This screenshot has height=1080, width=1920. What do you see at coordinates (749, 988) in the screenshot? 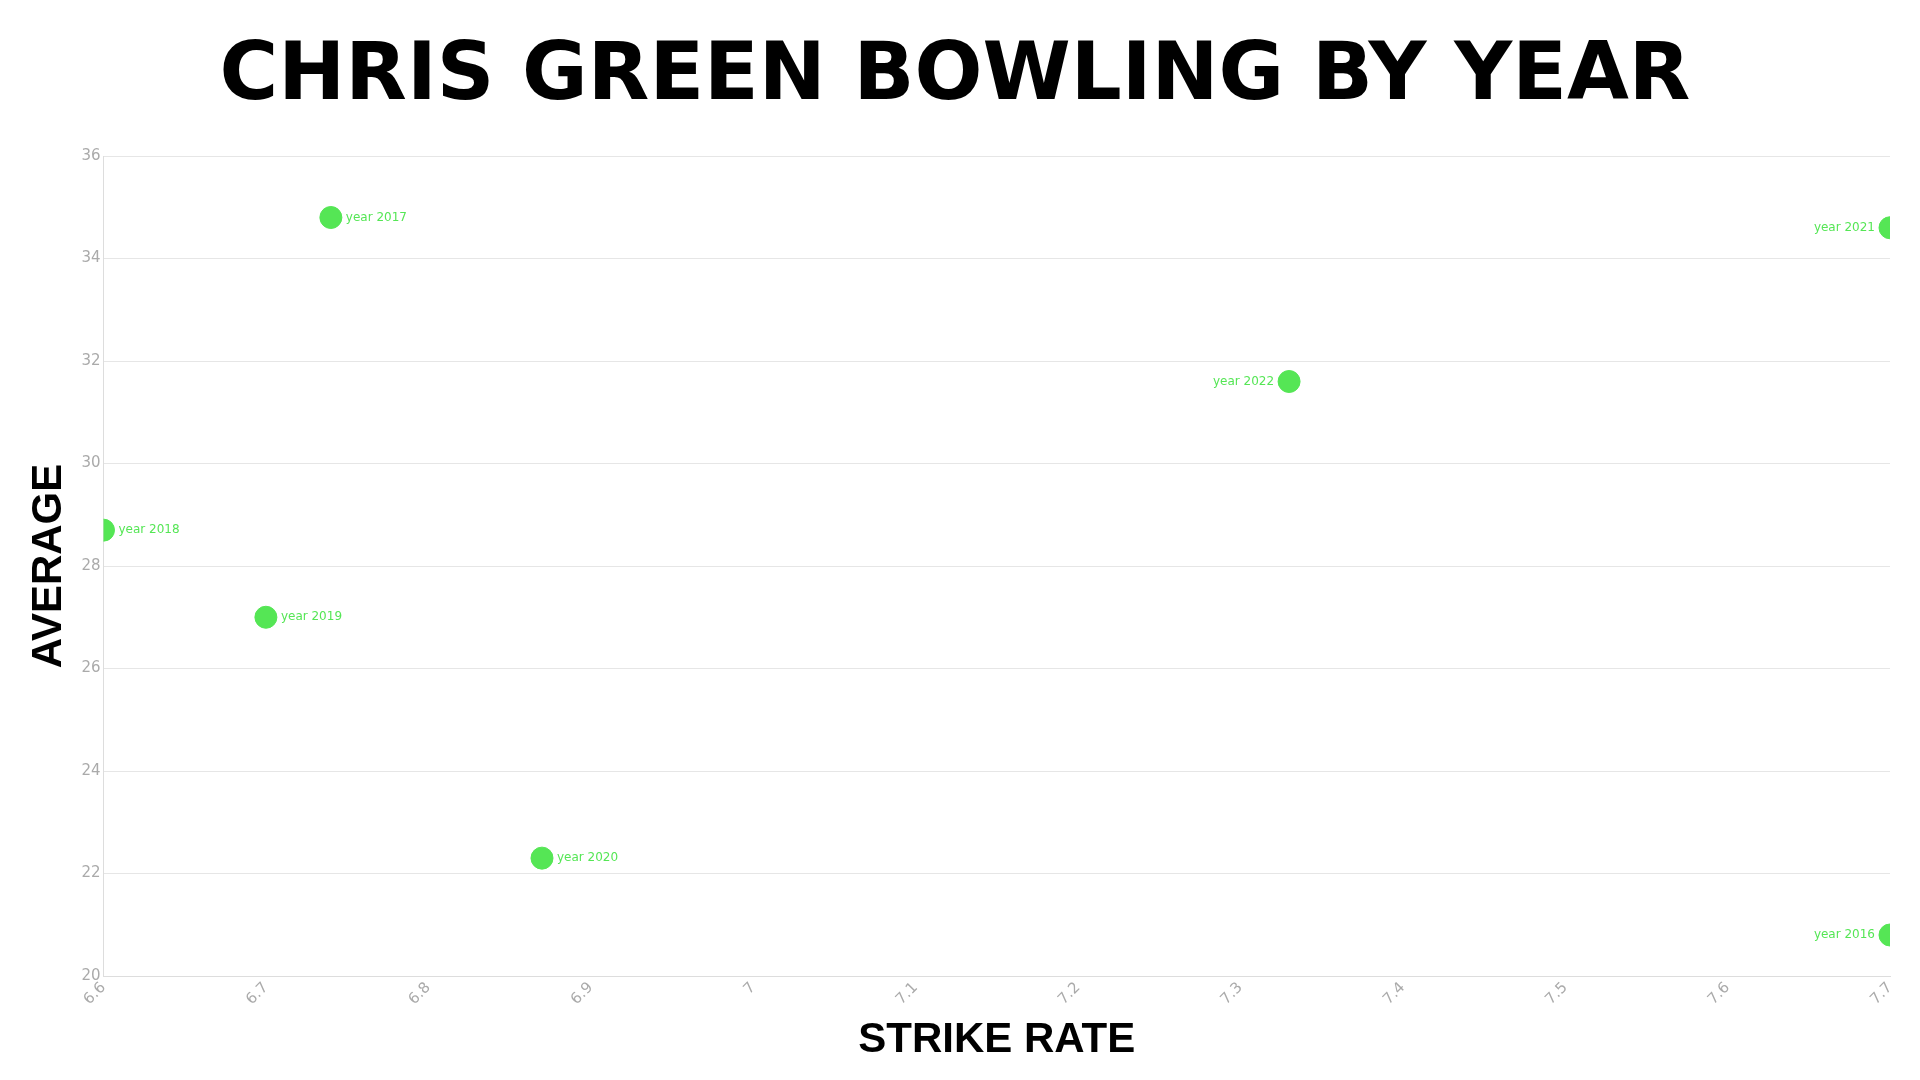
I see `x-tick-label: 7` at bounding box center [749, 988].